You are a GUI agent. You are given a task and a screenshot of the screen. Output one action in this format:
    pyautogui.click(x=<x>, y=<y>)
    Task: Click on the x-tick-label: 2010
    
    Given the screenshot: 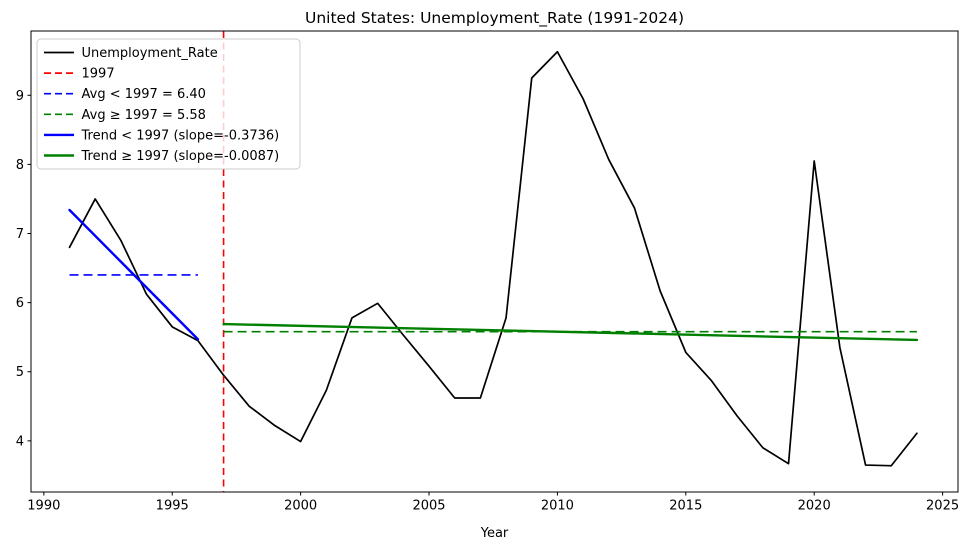 What is the action you would take?
    pyautogui.click(x=557, y=506)
    